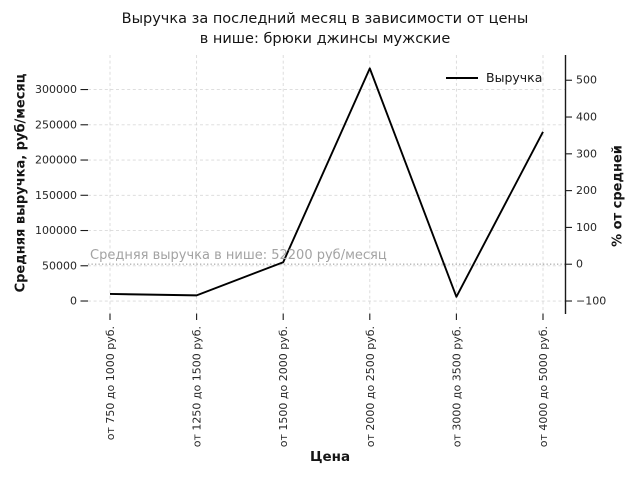 Image resolution: width=640 pixels, height=480 pixels. Describe the element at coordinates (197, 386) in the screenshot. I see `x-tick-label: от 1250 до 1500 руб.` at that location.